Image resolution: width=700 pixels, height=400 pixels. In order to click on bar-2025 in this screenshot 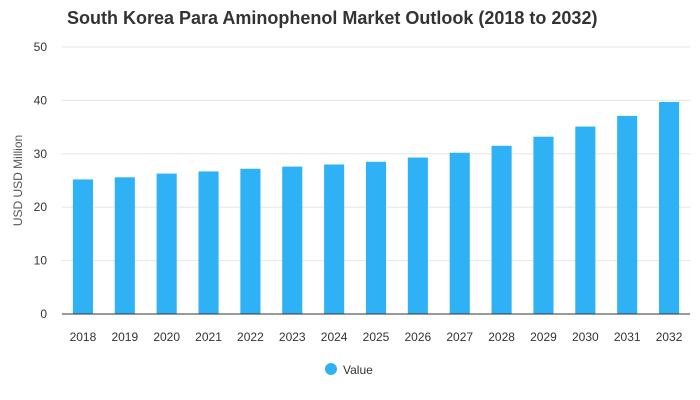, I will do `click(376, 237)`.